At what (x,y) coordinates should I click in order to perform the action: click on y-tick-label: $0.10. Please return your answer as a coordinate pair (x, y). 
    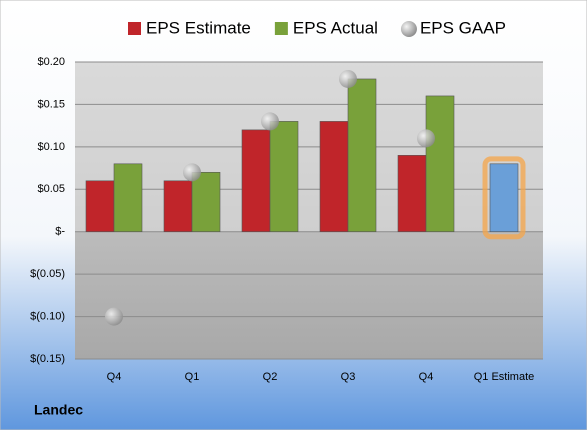
    Looking at the image, I should click on (51, 147).